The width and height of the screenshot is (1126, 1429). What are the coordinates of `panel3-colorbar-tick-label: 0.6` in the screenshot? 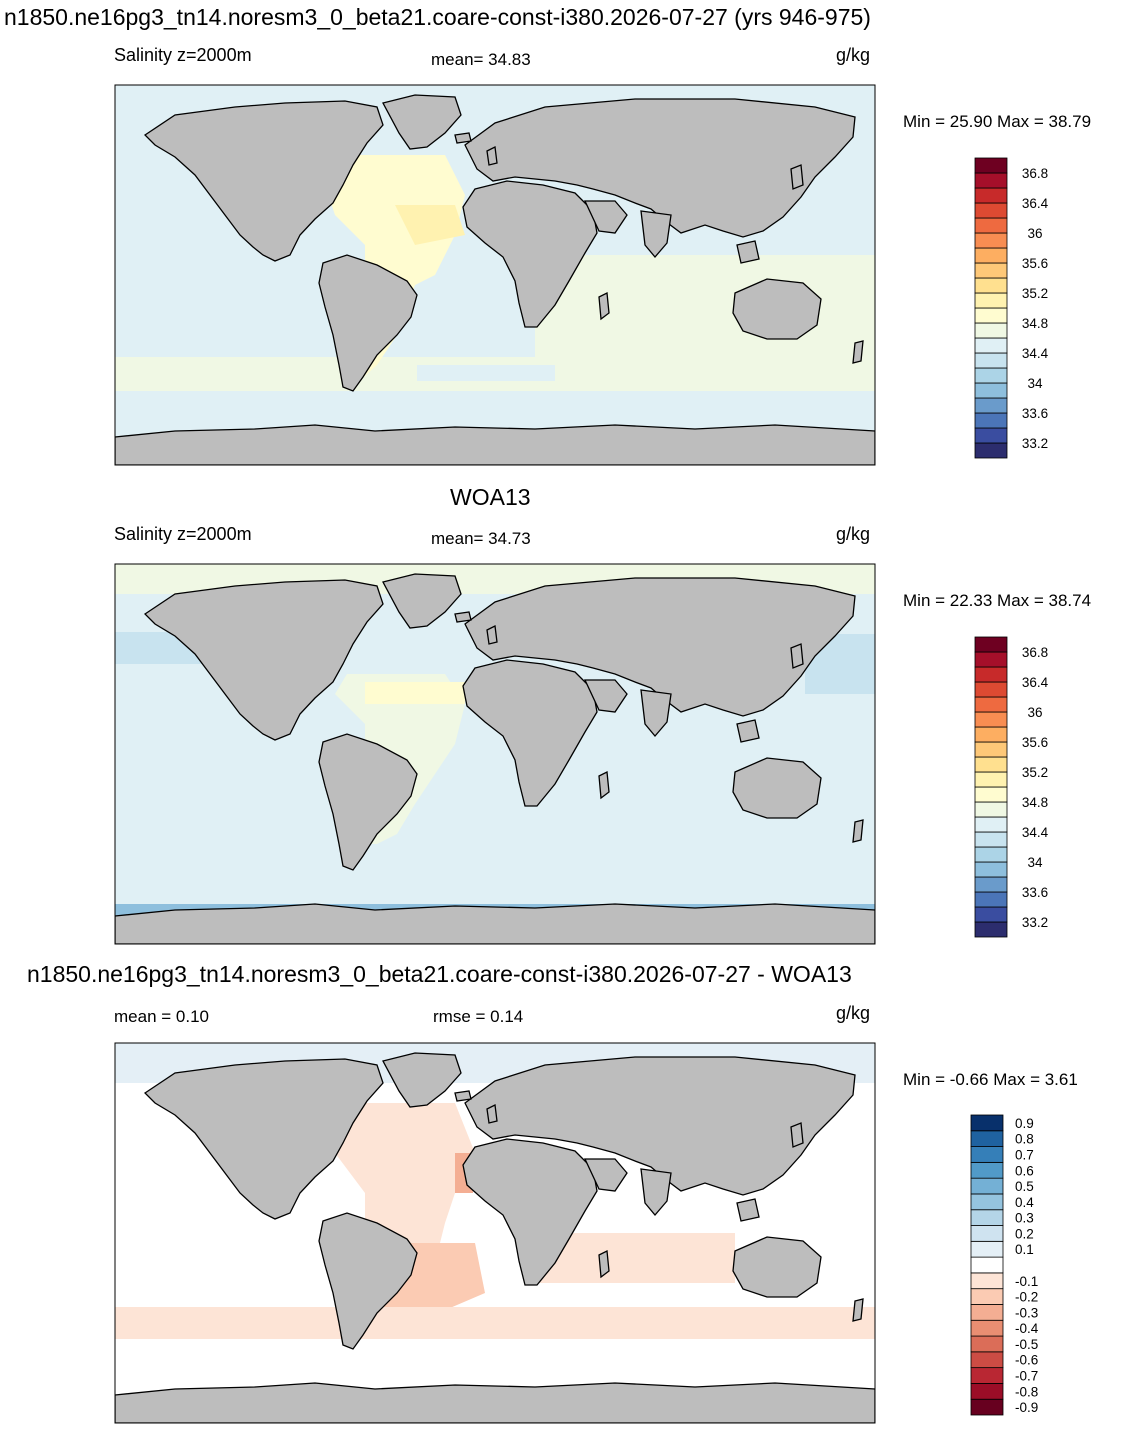 It's located at (1024, 1170).